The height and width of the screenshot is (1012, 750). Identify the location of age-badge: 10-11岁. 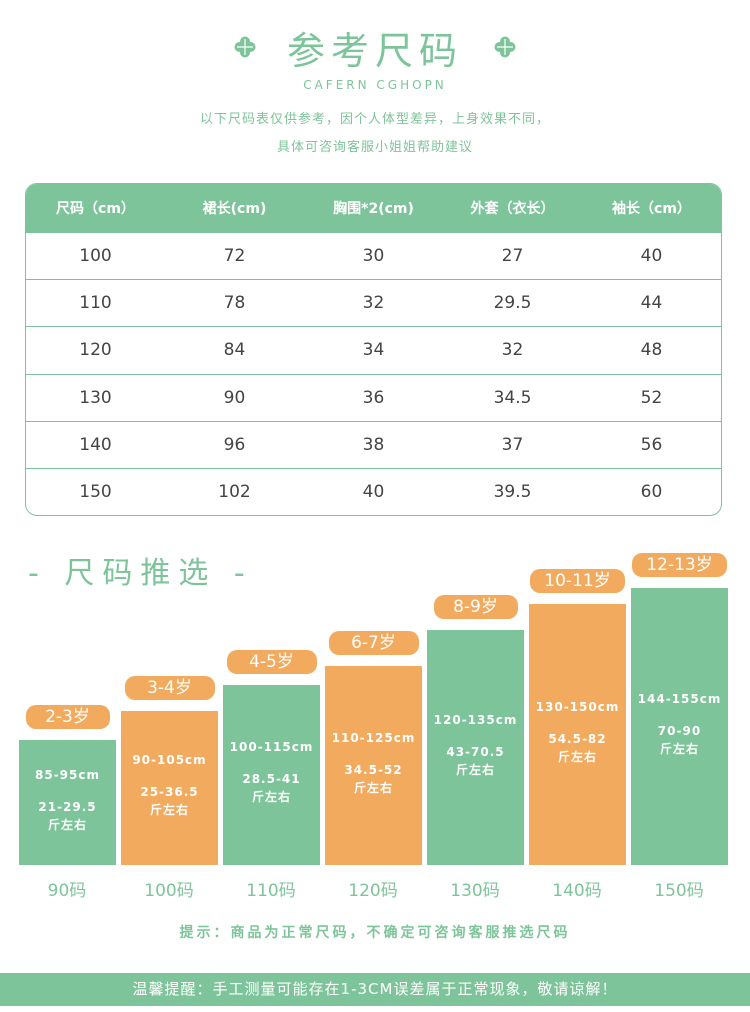
(577, 581).